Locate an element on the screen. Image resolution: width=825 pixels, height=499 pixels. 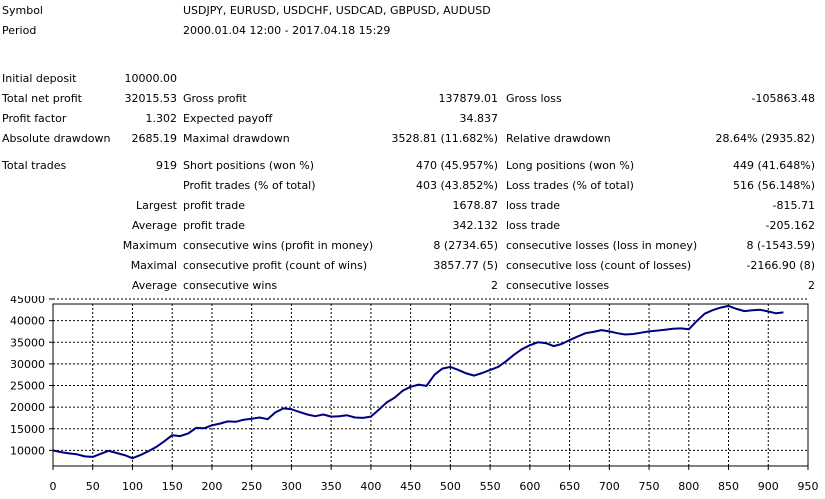
average-label: Average is located at coordinates (154, 225).